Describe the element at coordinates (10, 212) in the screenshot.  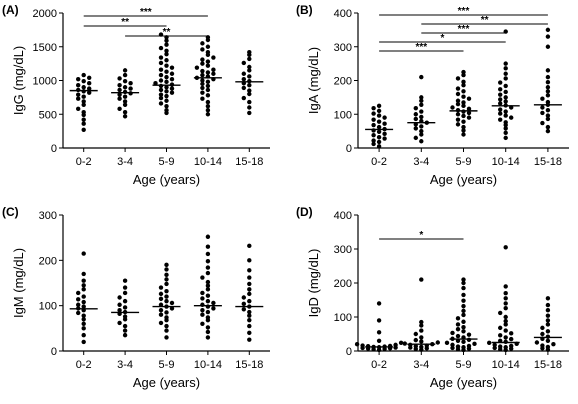
I see `panel-label: (C)` at that location.